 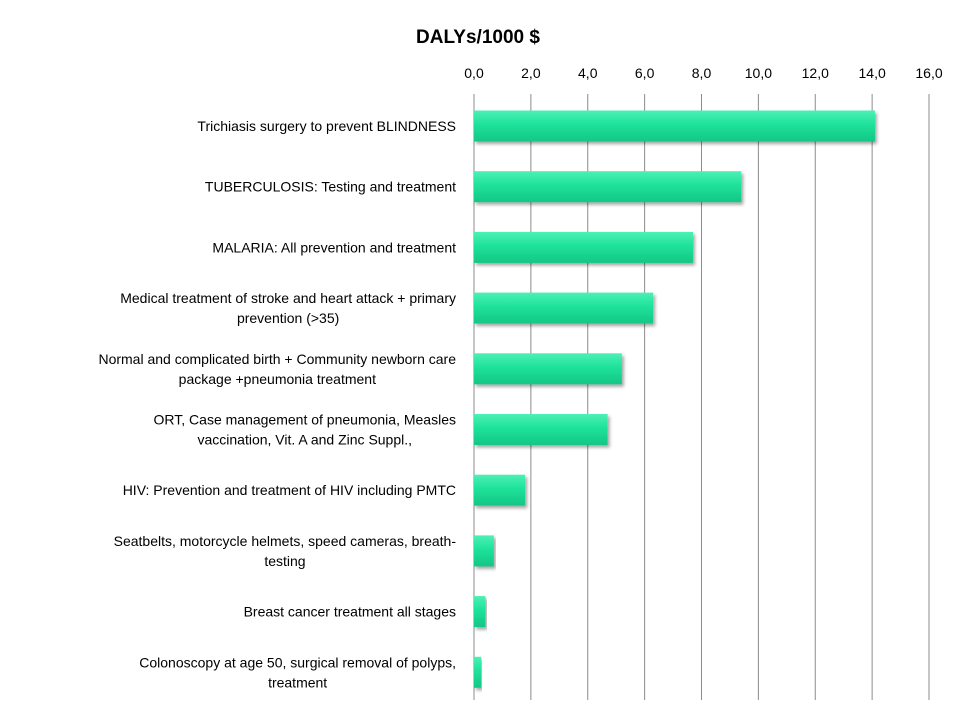 I want to click on category-label: TUBERCULOSIS: Testing and treatment, so click(x=330, y=187).